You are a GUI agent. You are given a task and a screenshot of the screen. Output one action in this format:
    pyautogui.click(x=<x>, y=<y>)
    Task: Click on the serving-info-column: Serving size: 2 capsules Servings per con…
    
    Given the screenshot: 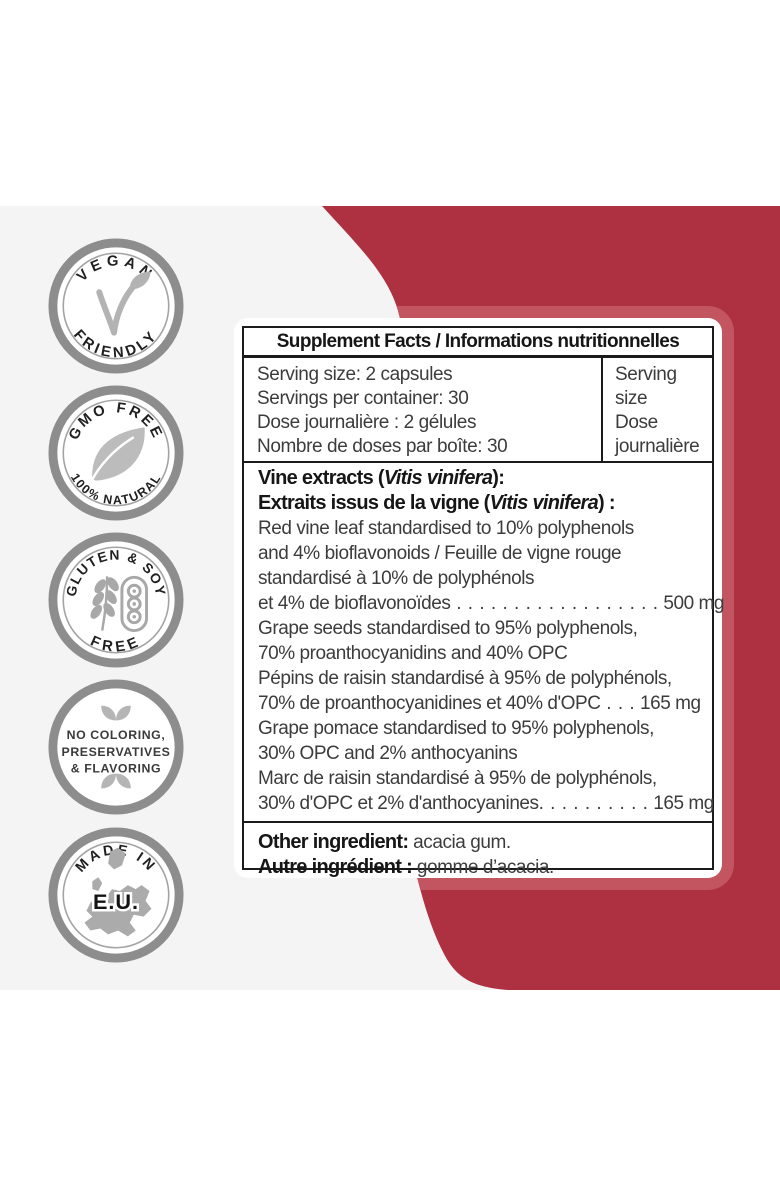 What is the action you would take?
    pyautogui.click(x=423, y=409)
    